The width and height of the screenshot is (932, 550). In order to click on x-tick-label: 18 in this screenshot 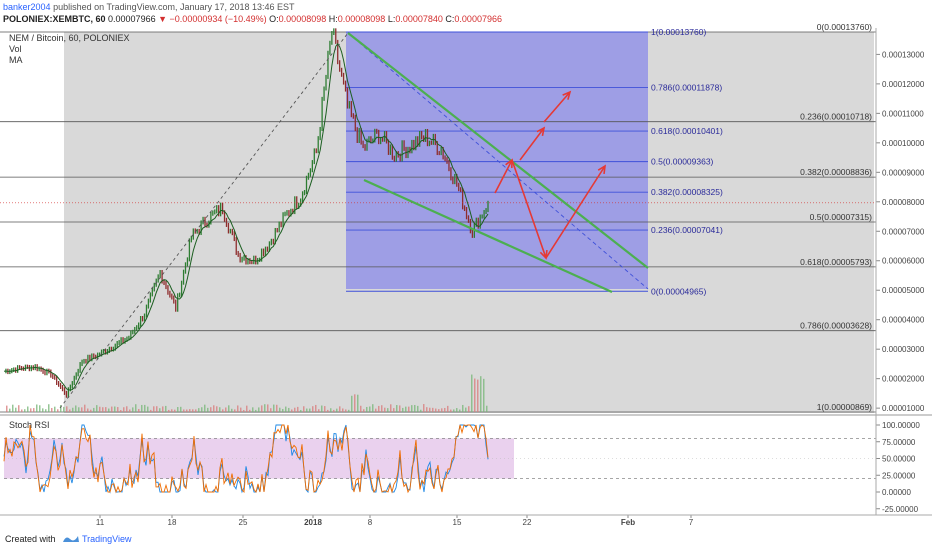, I will do `click(172, 522)`.